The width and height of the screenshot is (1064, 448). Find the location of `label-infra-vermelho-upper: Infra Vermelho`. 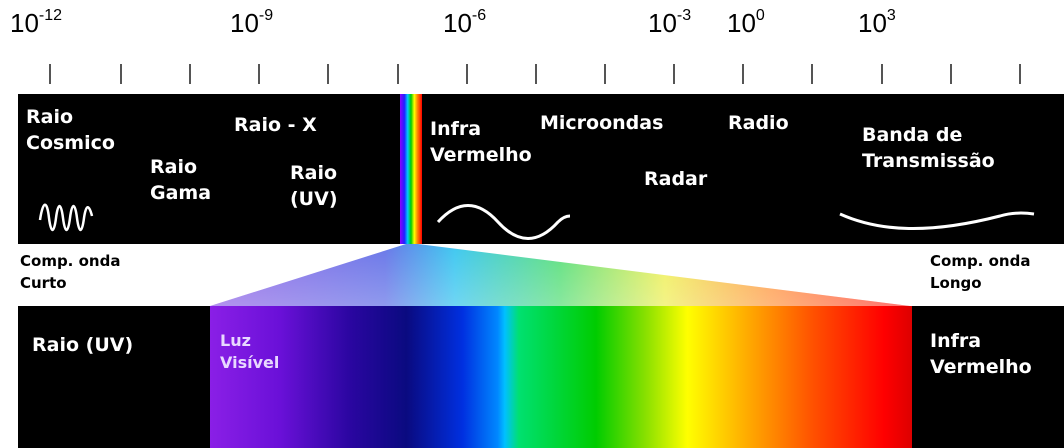

label-infra-vermelho-upper: Infra Vermelho is located at coordinates (481, 142).